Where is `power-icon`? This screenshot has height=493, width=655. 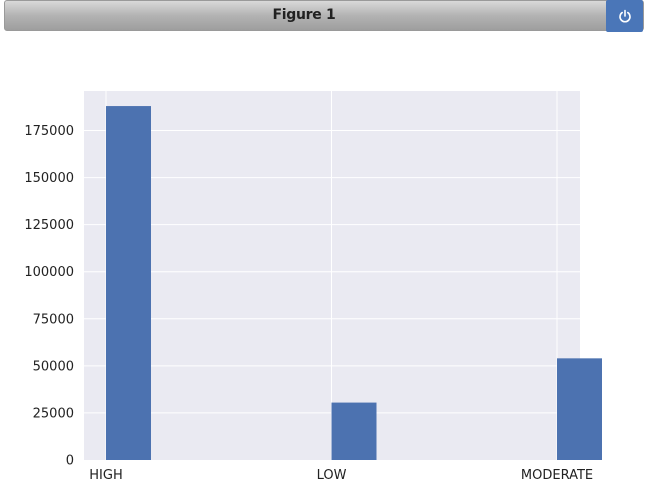 power-icon is located at coordinates (624, 16).